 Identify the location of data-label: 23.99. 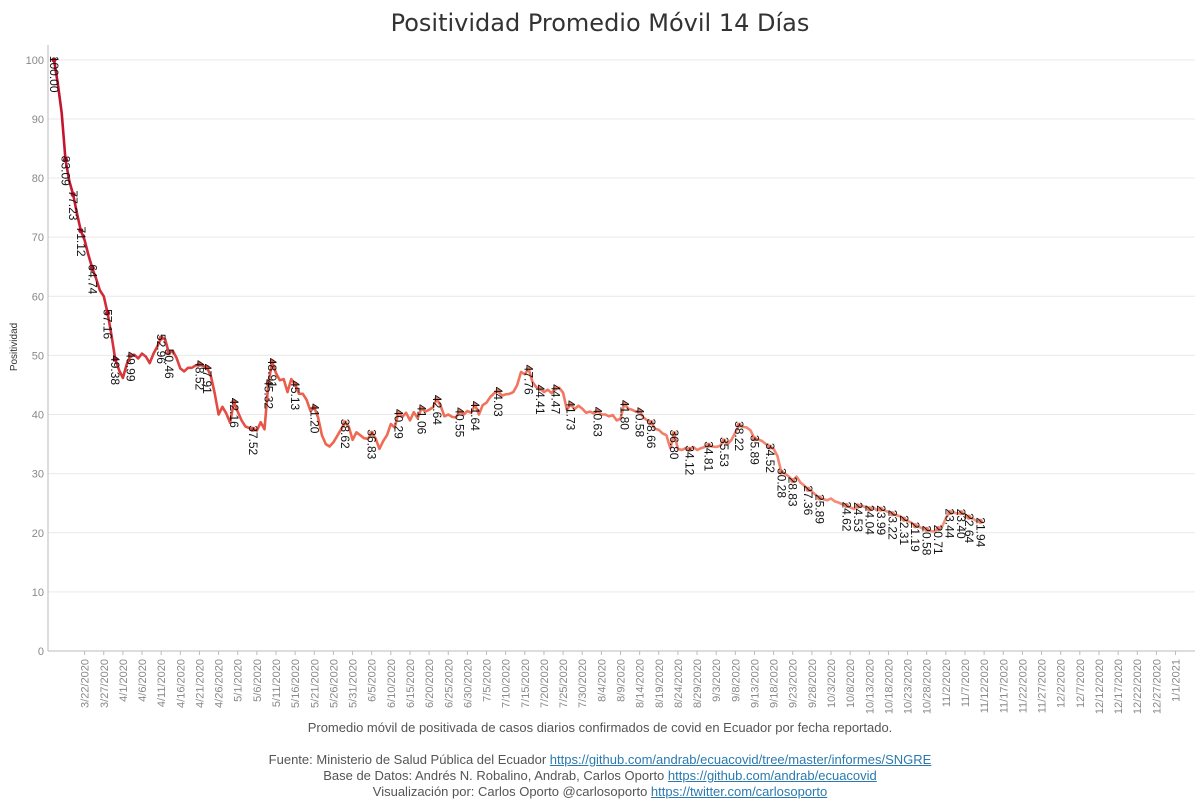
(881, 520).